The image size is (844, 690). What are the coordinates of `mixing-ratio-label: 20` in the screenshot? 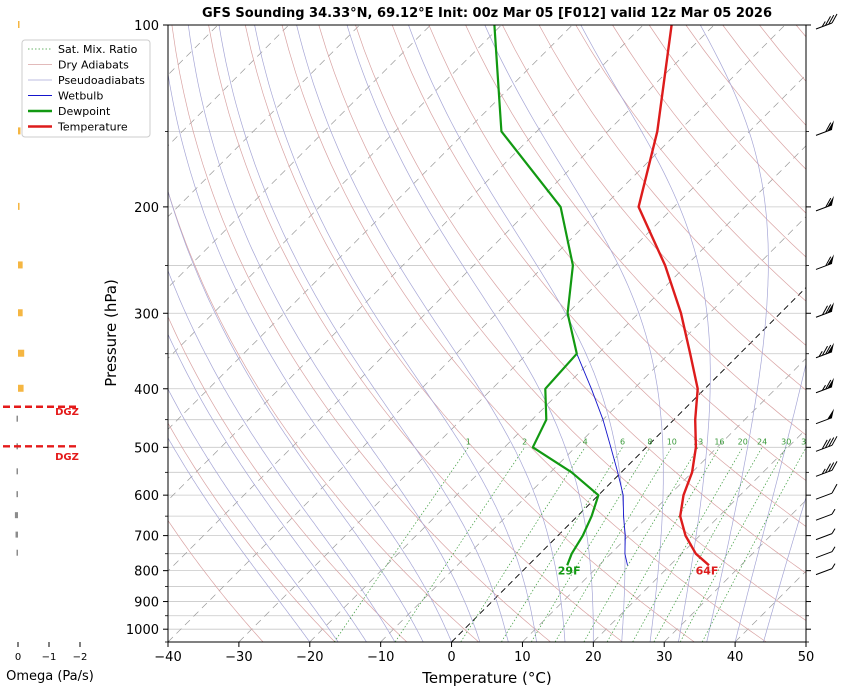 It's located at (743, 441).